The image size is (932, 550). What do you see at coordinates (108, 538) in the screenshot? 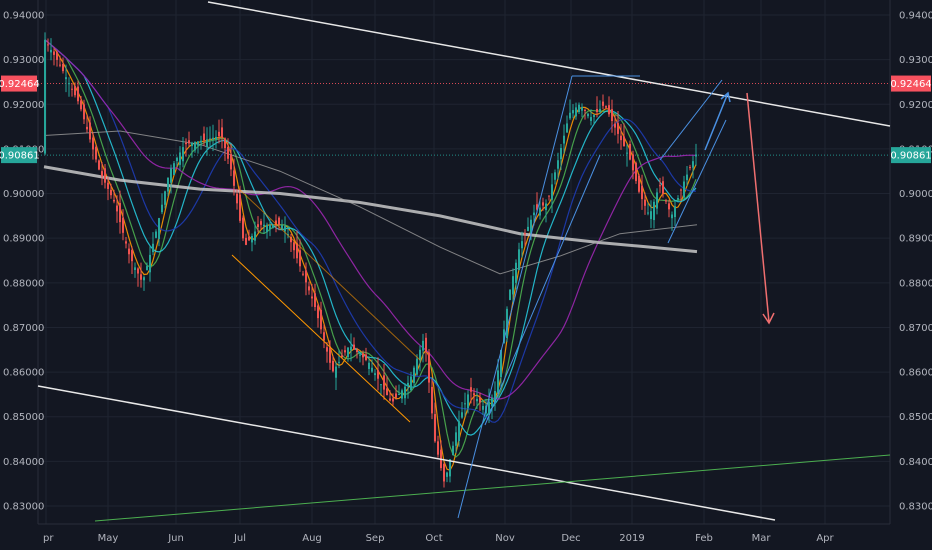
I see `x-tick-label: May` at bounding box center [108, 538].